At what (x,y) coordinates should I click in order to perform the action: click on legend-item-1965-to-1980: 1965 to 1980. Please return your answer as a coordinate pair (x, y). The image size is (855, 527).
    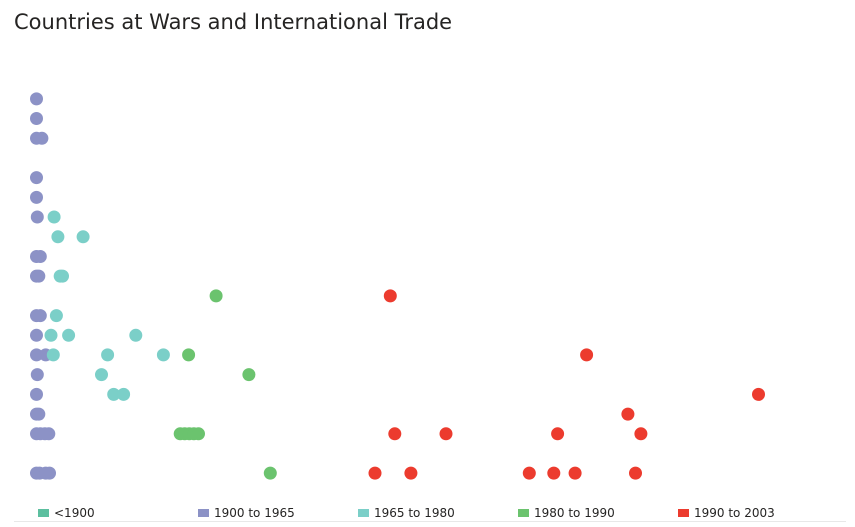
    Looking at the image, I should click on (406, 513).